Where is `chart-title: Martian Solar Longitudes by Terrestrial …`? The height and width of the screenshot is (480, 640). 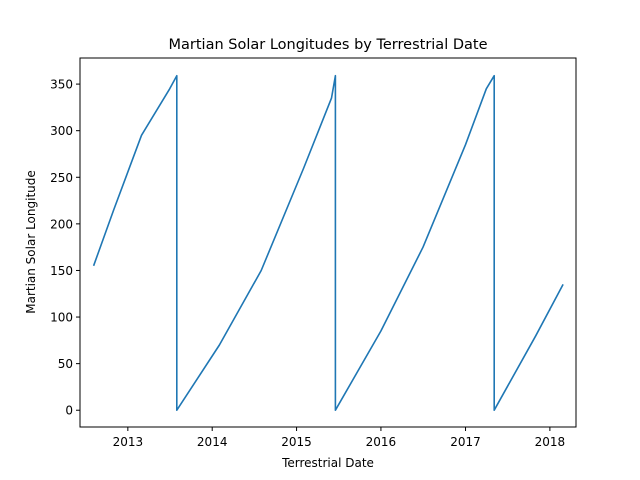
chart-title: Martian Solar Longitudes by Terrestrial … is located at coordinates (328, 45).